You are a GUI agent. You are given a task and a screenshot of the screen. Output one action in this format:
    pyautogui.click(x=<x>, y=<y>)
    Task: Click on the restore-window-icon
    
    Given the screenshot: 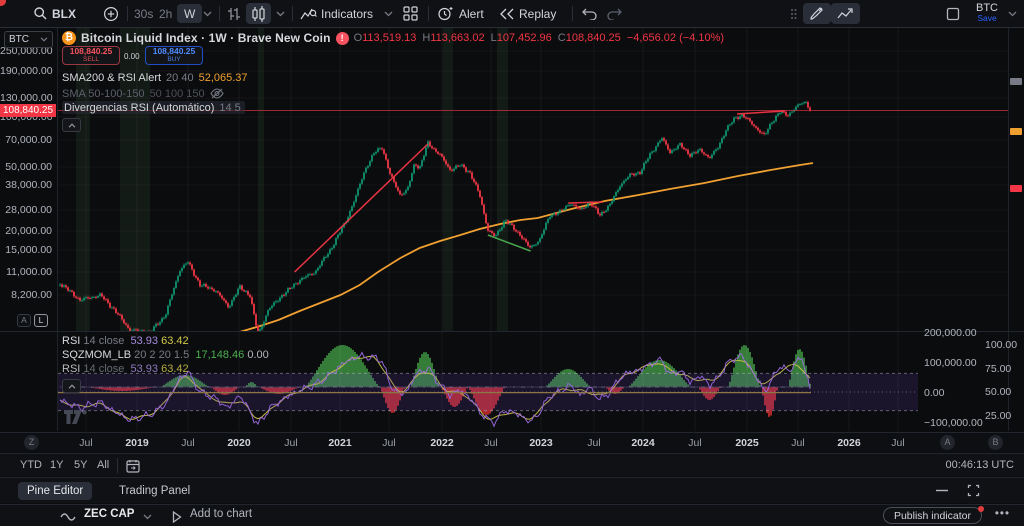 What is the action you would take?
    pyautogui.click(x=973, y=490)
    